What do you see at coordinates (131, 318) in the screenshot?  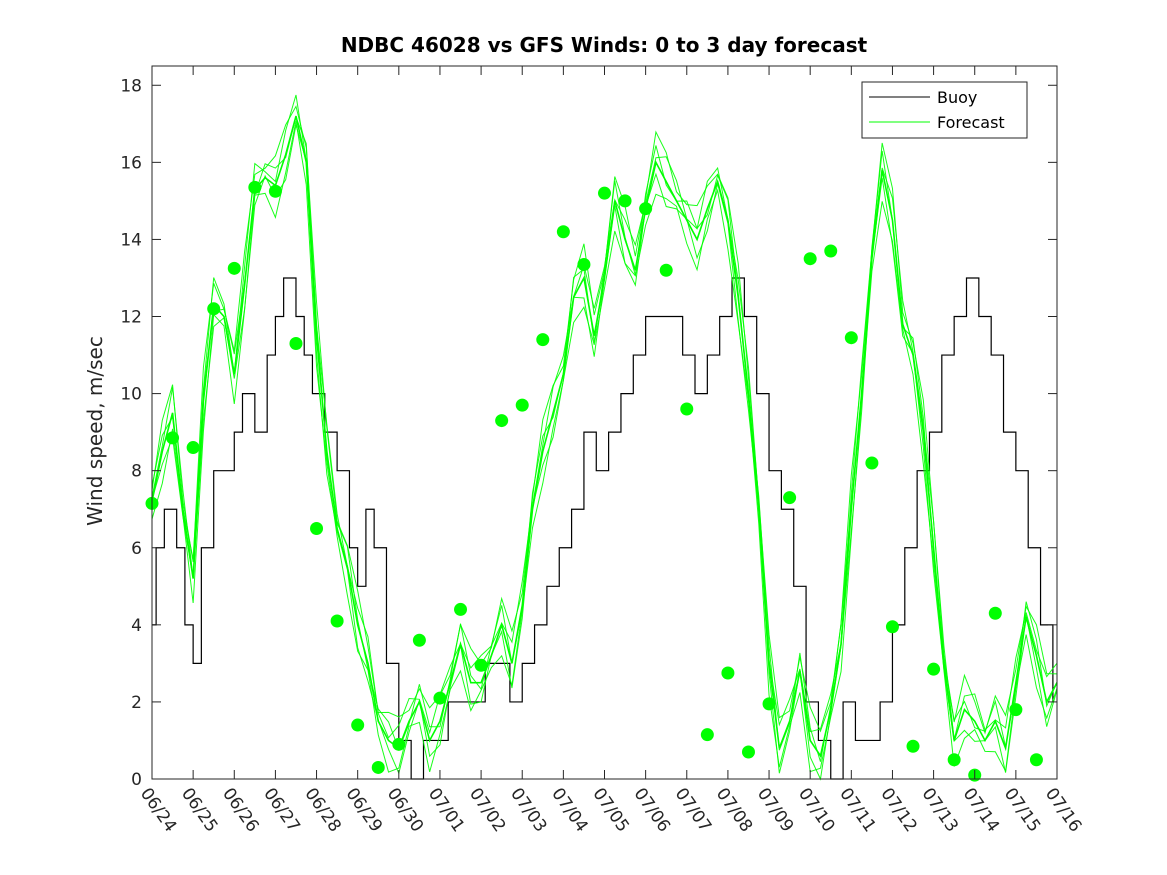 I see `y-tick-label: 12` at bounding box center [131, 318].